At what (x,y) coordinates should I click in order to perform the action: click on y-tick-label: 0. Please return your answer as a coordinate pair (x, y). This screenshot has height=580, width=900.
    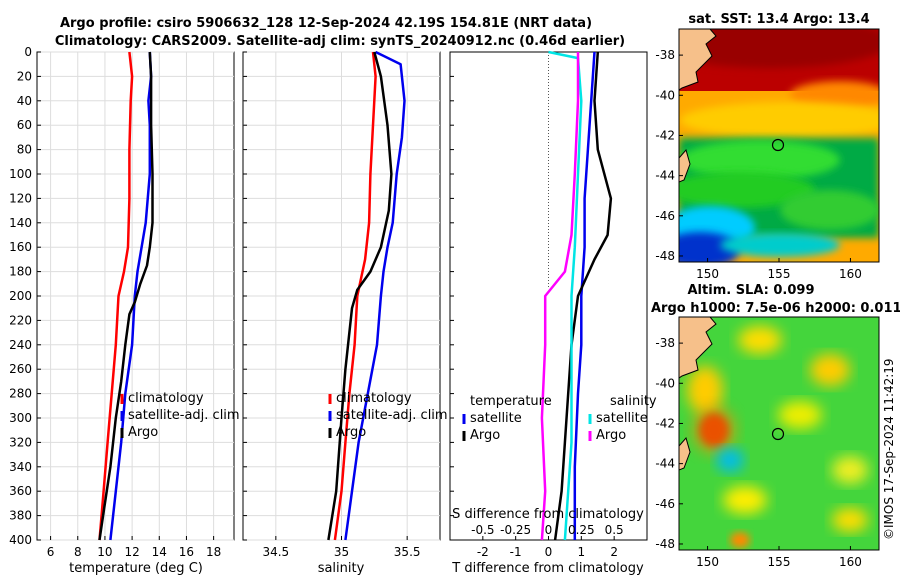
    Looking at the image, I should click on (28, 52).